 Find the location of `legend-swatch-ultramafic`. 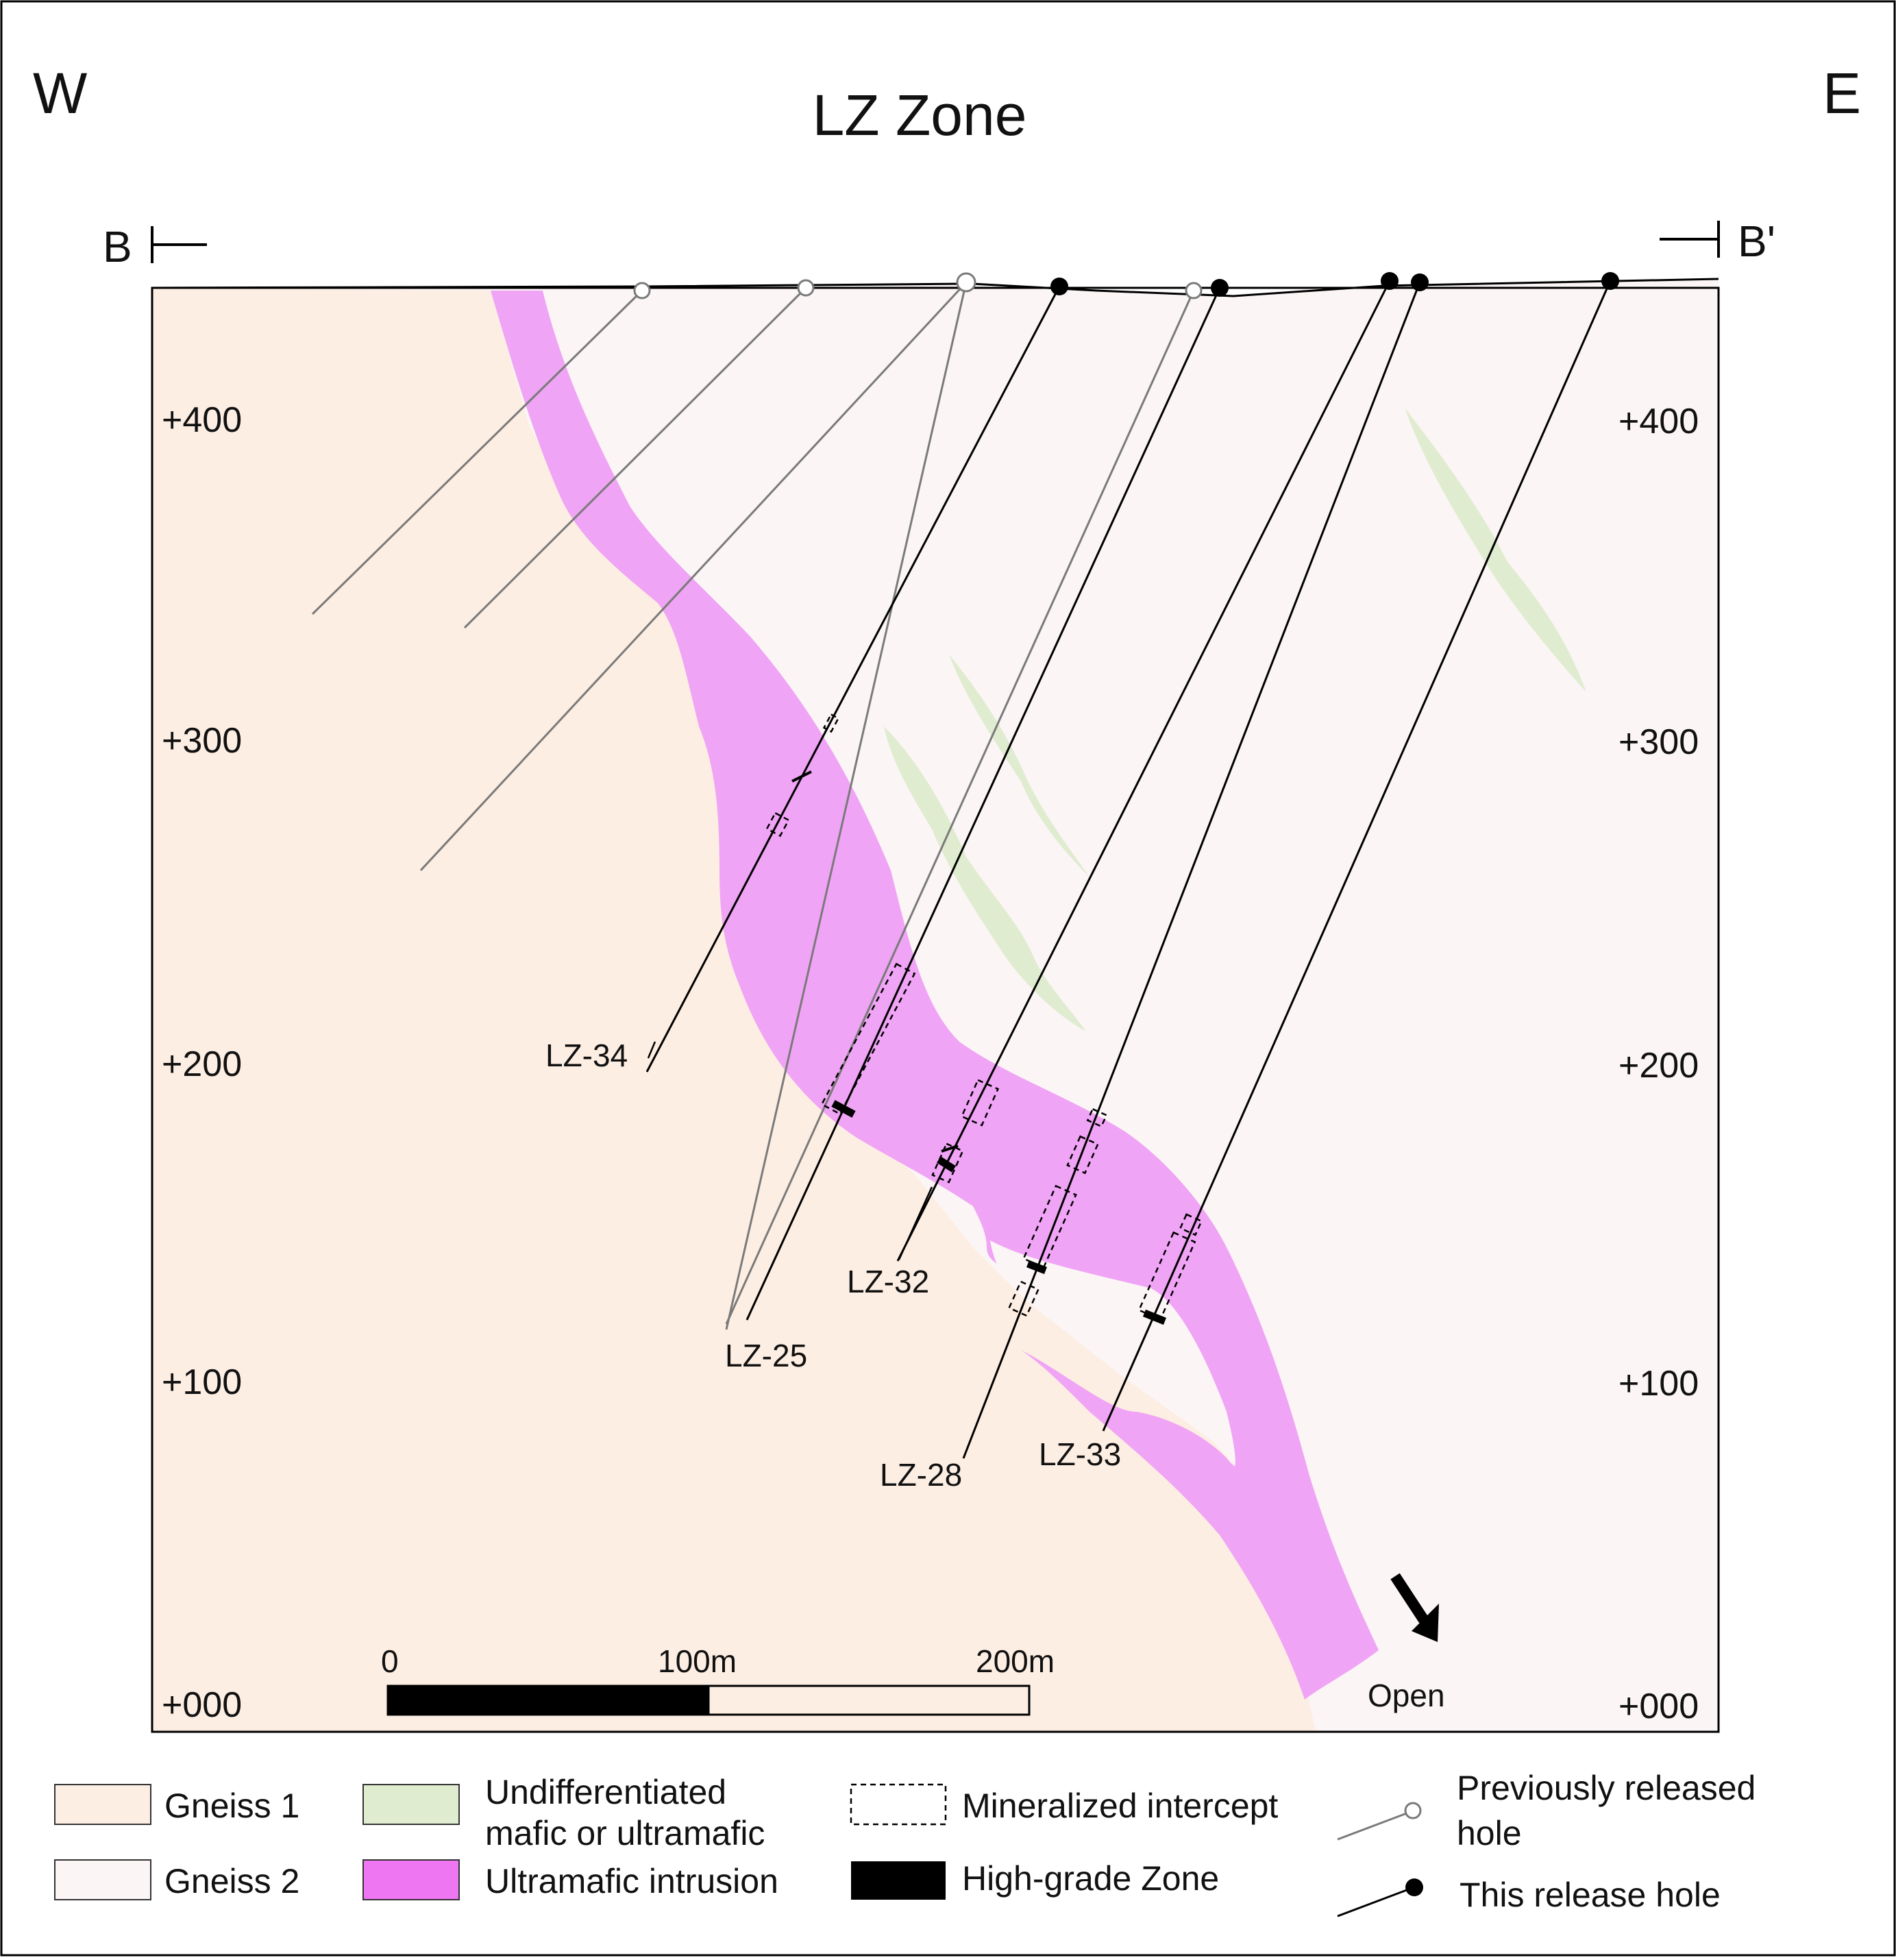

legend-swatch-ultramafic is located at coordinates (411, 1879).